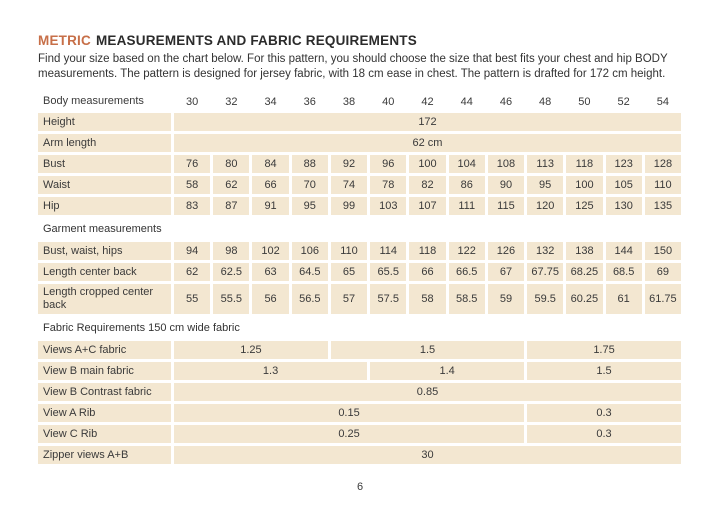 This screenshot has width=720, height=507. I want to click on value-cell: 104, so click(466, 164).